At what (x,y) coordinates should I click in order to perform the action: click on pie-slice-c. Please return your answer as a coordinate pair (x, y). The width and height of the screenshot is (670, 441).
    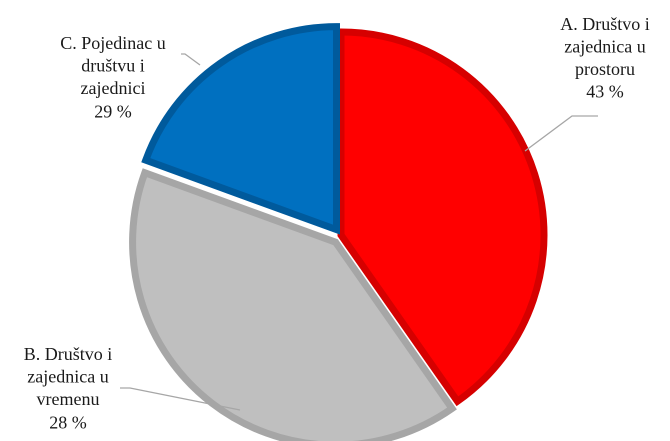
    Looking at the image, I should click on (240, 129).